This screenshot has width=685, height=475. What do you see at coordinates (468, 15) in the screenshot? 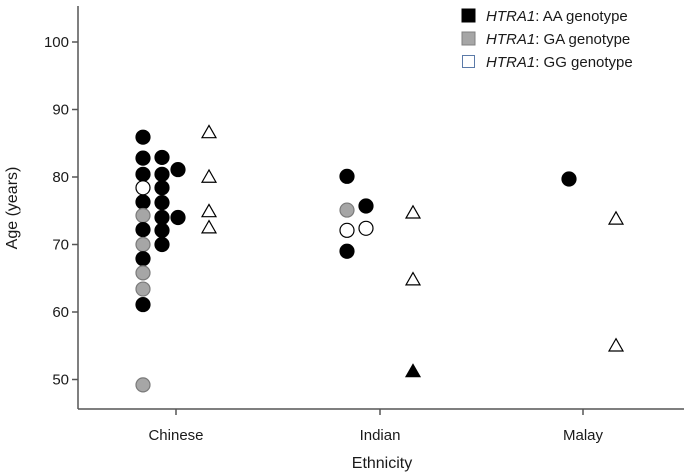
I see `legend-swatch-aa` at bounding box center [468, 15].